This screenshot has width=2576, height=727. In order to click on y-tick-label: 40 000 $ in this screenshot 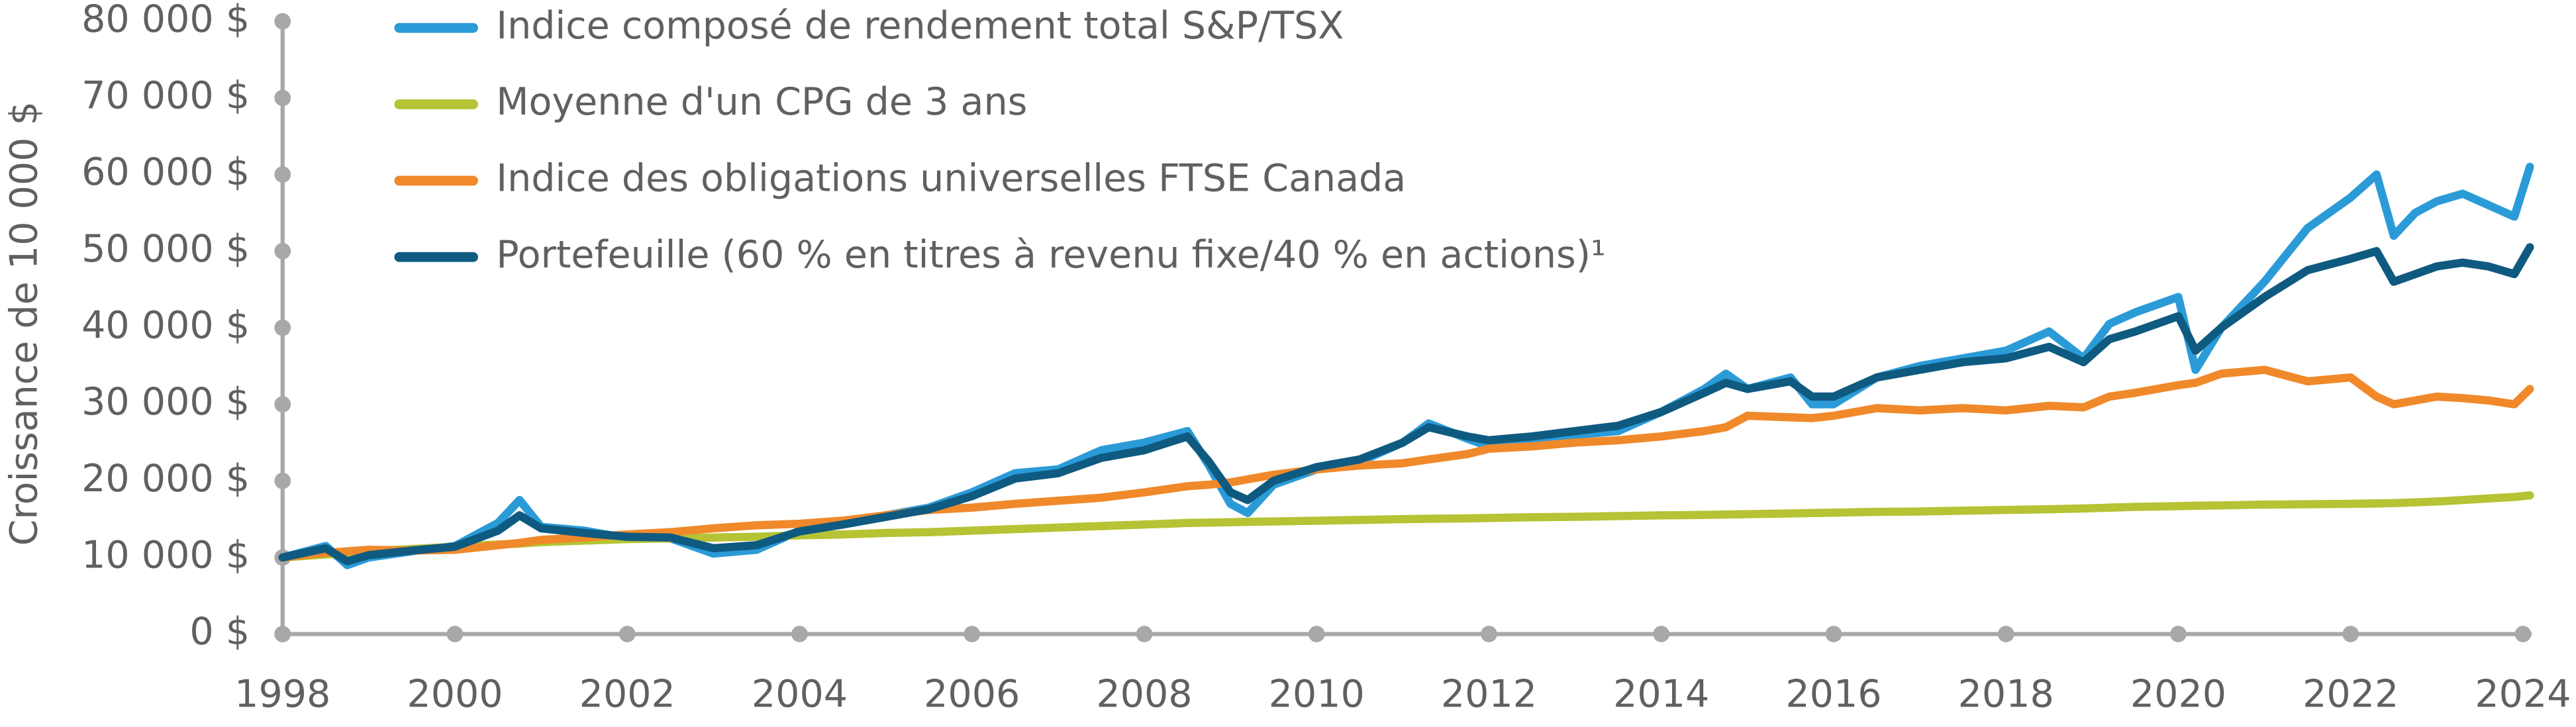, I will do `click(165, 326)`.